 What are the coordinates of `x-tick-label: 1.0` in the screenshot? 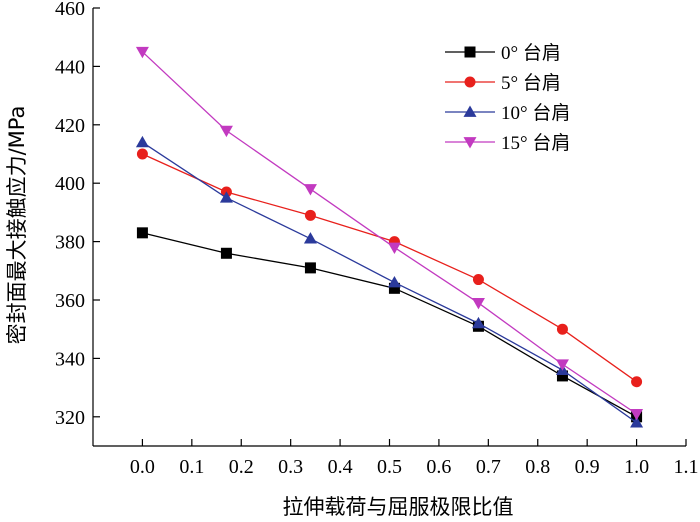 It's located at (636, 467).